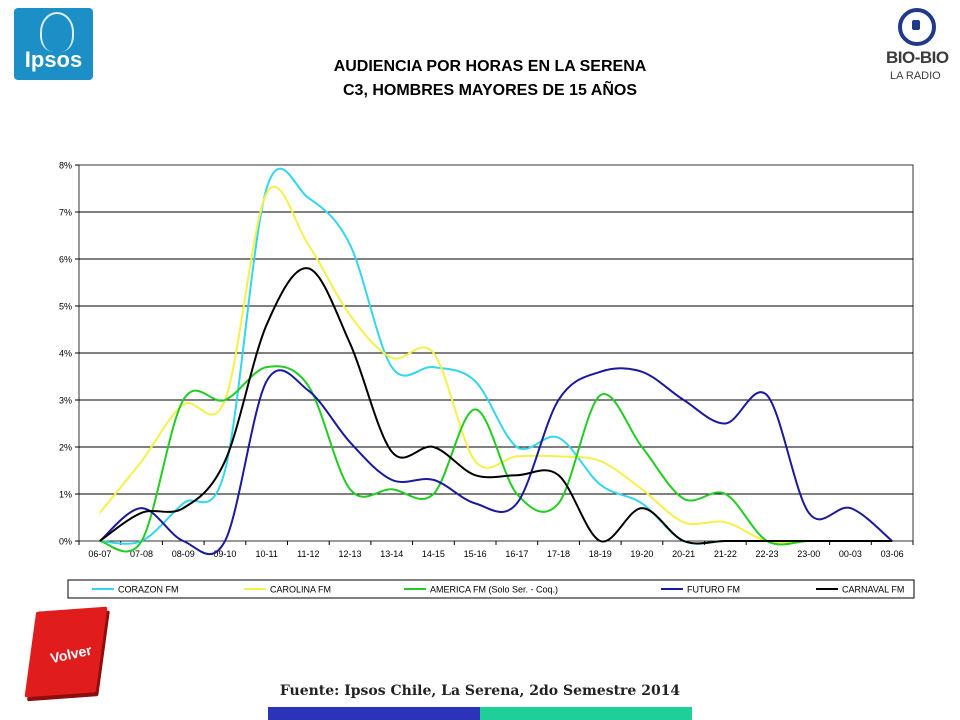 This screenshot has height=720, width=960. What do you see at coordinates (65, 495) in the screenshot?
I see `y-tick-label: 1%` at bounding box center [65, 495].